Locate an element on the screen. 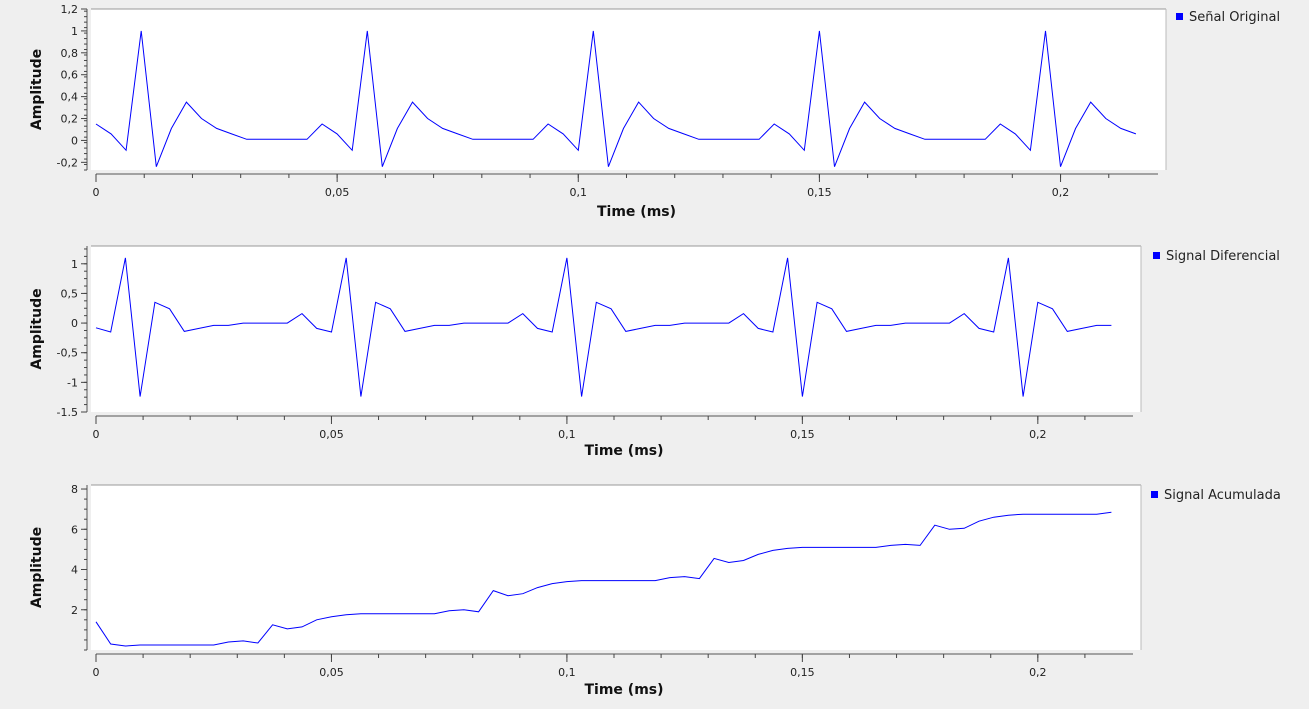  y-tick-label: 0,5 is located at coordinates (70, 293).